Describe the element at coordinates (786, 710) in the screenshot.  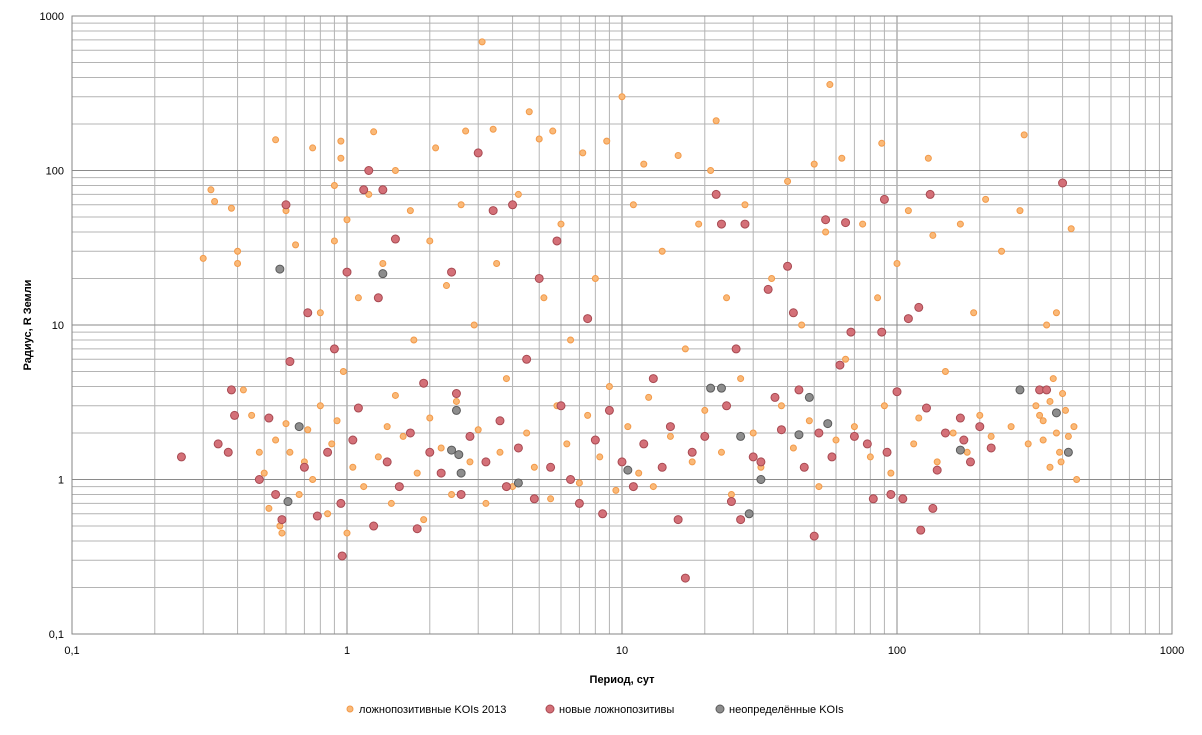
I see `legend-label: неопределённые KOIs` at that location.